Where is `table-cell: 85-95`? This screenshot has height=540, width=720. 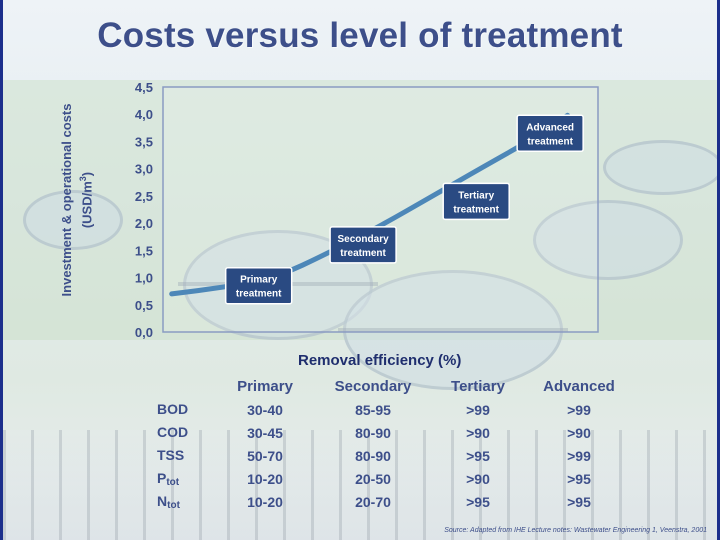
table-cell: 85-95 is located at coordinates (373, 409).